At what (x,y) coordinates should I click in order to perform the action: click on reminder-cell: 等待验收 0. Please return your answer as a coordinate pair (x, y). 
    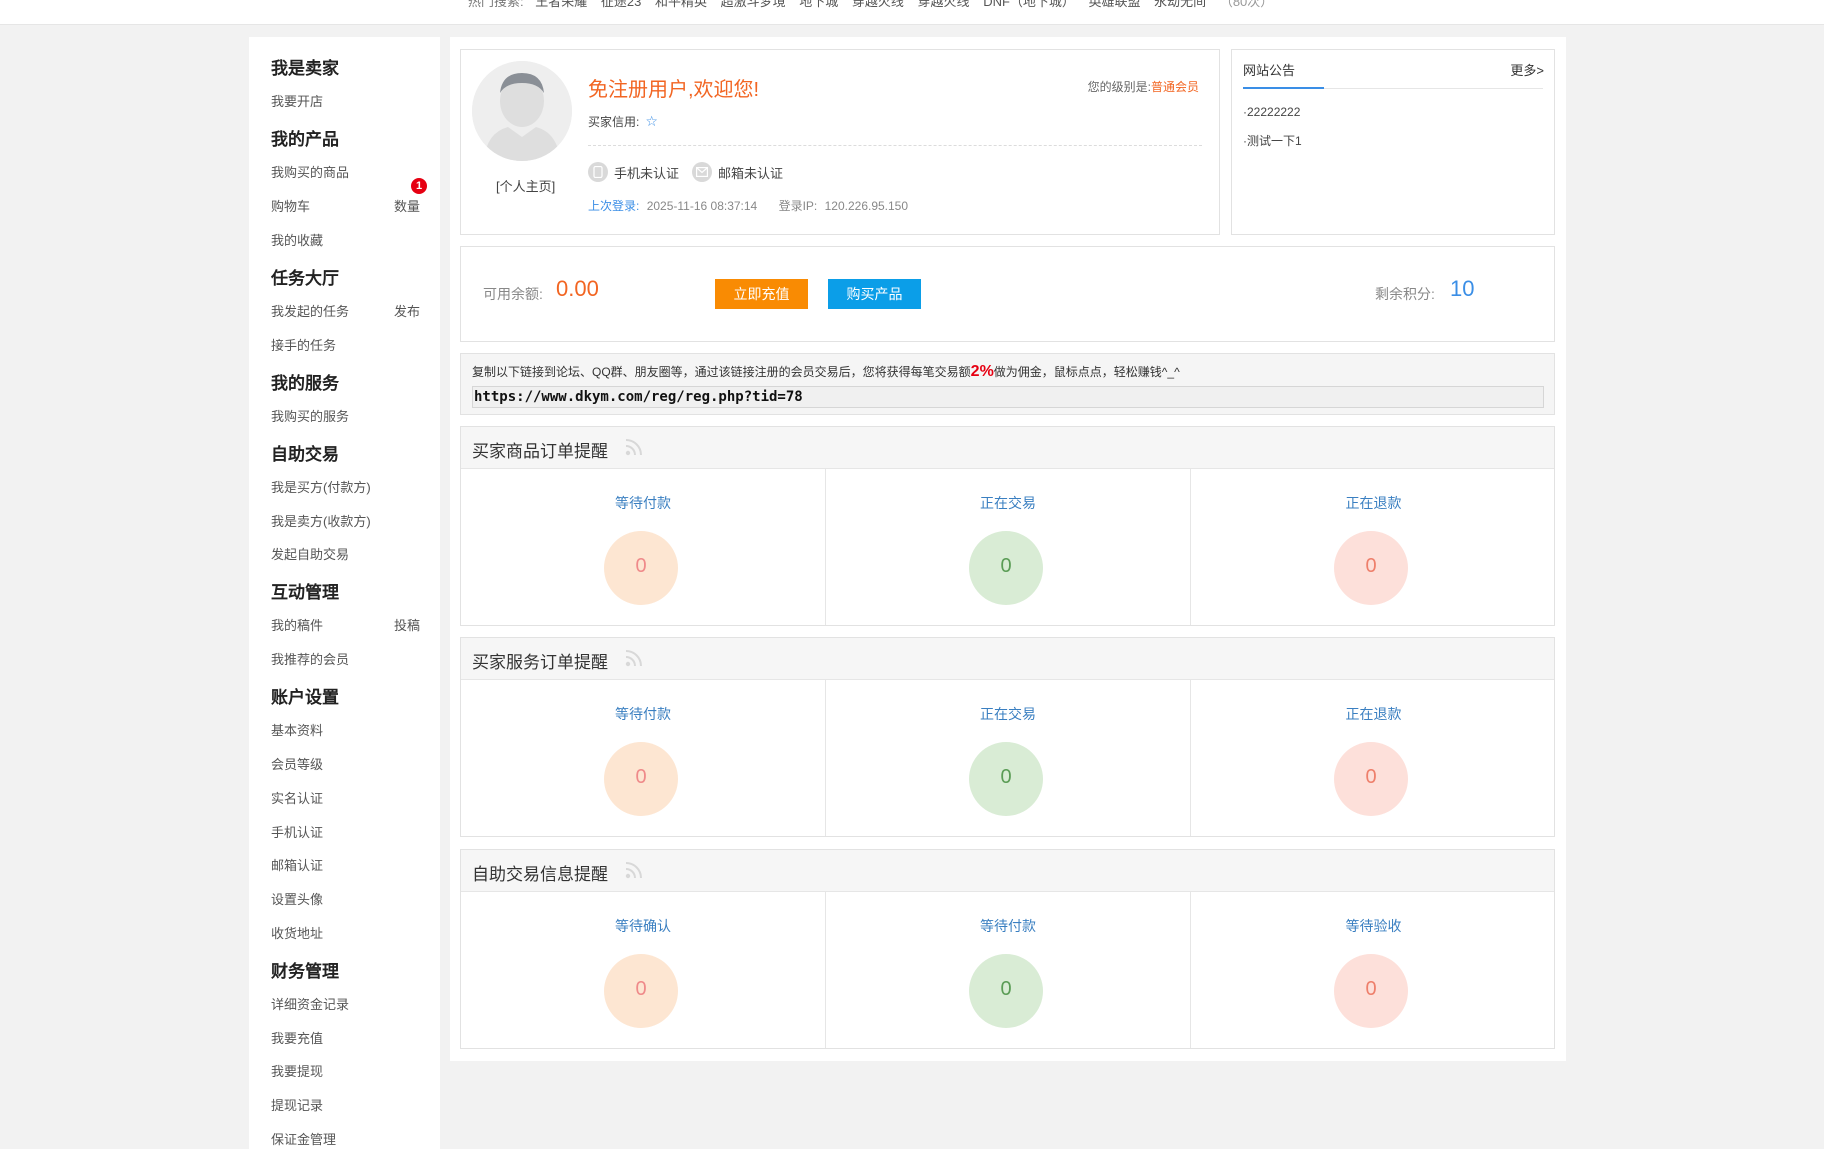
    Looking at the image, I should click on (1373, 970).